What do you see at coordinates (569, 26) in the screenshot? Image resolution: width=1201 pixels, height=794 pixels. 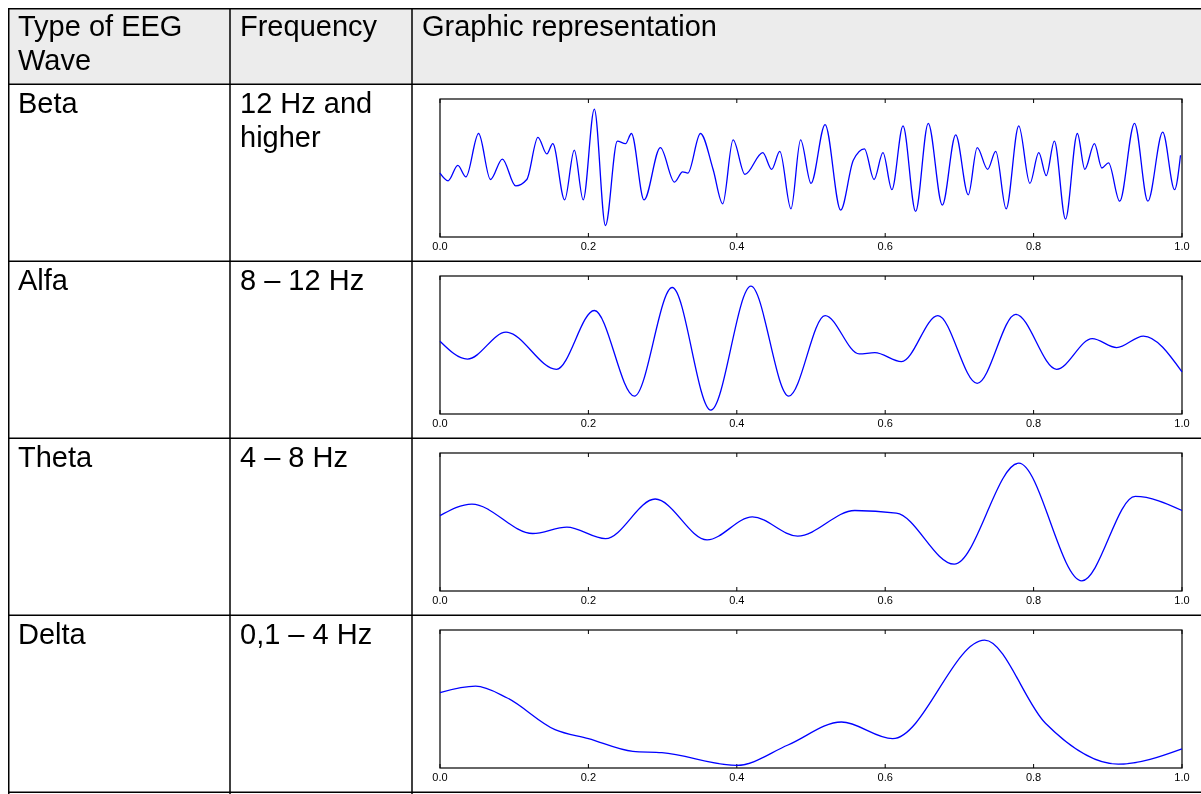 I see `text: Graphic representation` at bounding box center [569, 26].